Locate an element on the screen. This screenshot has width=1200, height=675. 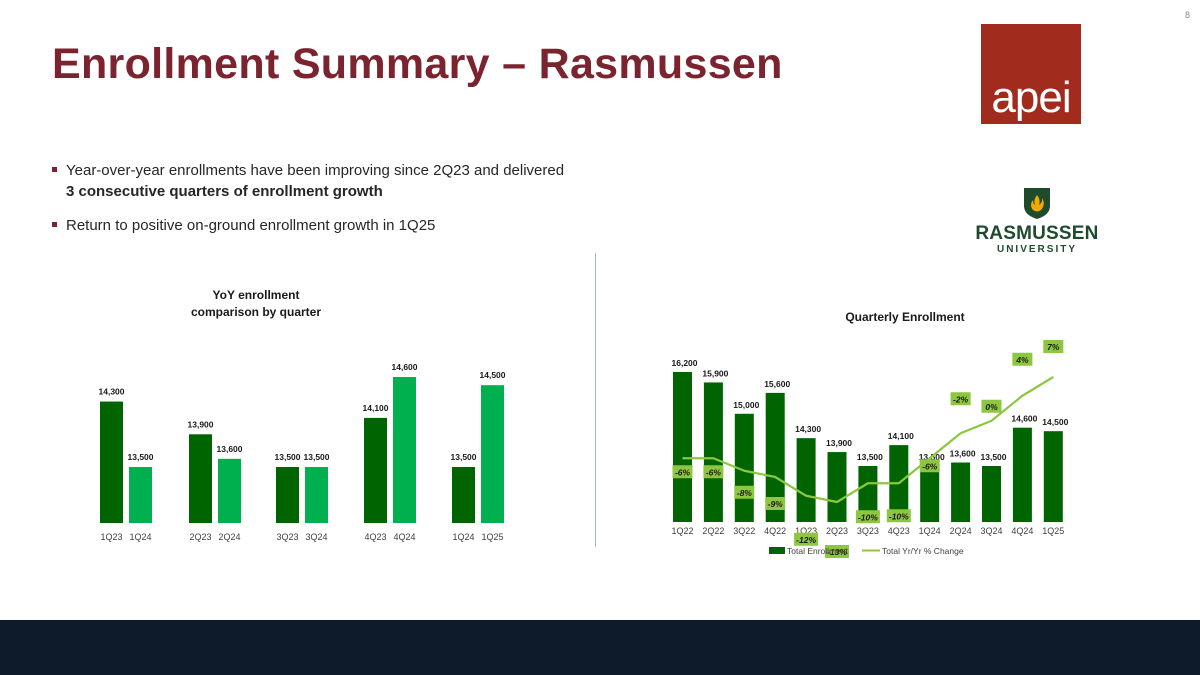
yoy-bar-3Q24 is located at coordinates (316, 495).